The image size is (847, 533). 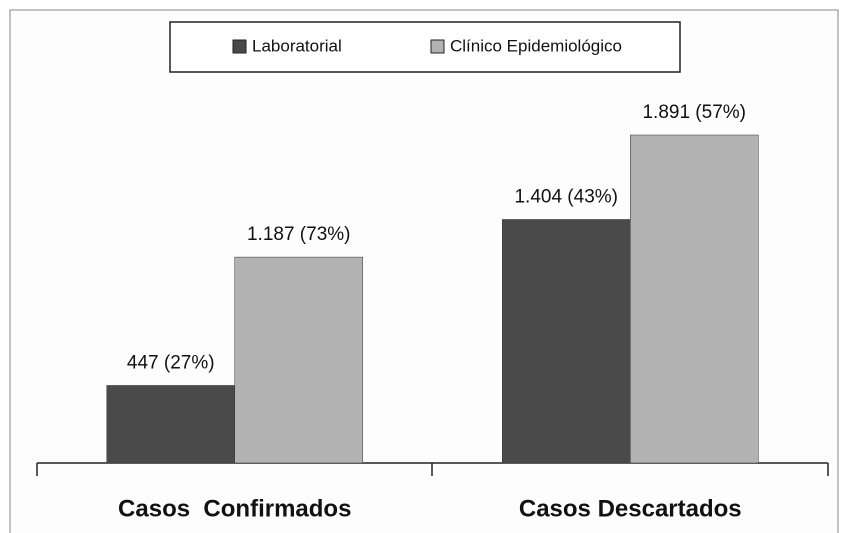 What do you see at coordinates (536, 45) in the screenshot?
I see `legend-label: Clínico Epidemiológico` at bounding box center [536, 45].